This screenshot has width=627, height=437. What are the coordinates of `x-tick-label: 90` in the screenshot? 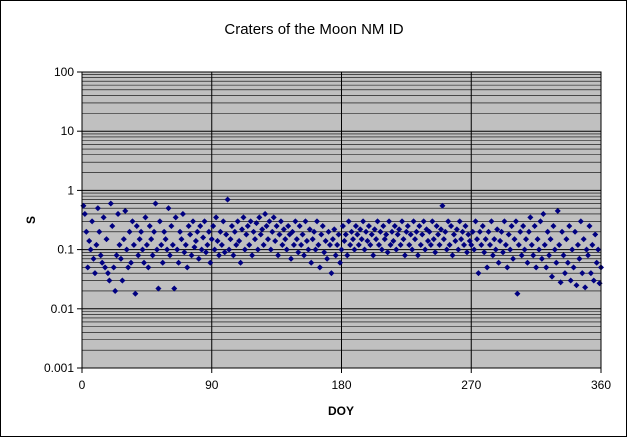 It's located at (212, 385).